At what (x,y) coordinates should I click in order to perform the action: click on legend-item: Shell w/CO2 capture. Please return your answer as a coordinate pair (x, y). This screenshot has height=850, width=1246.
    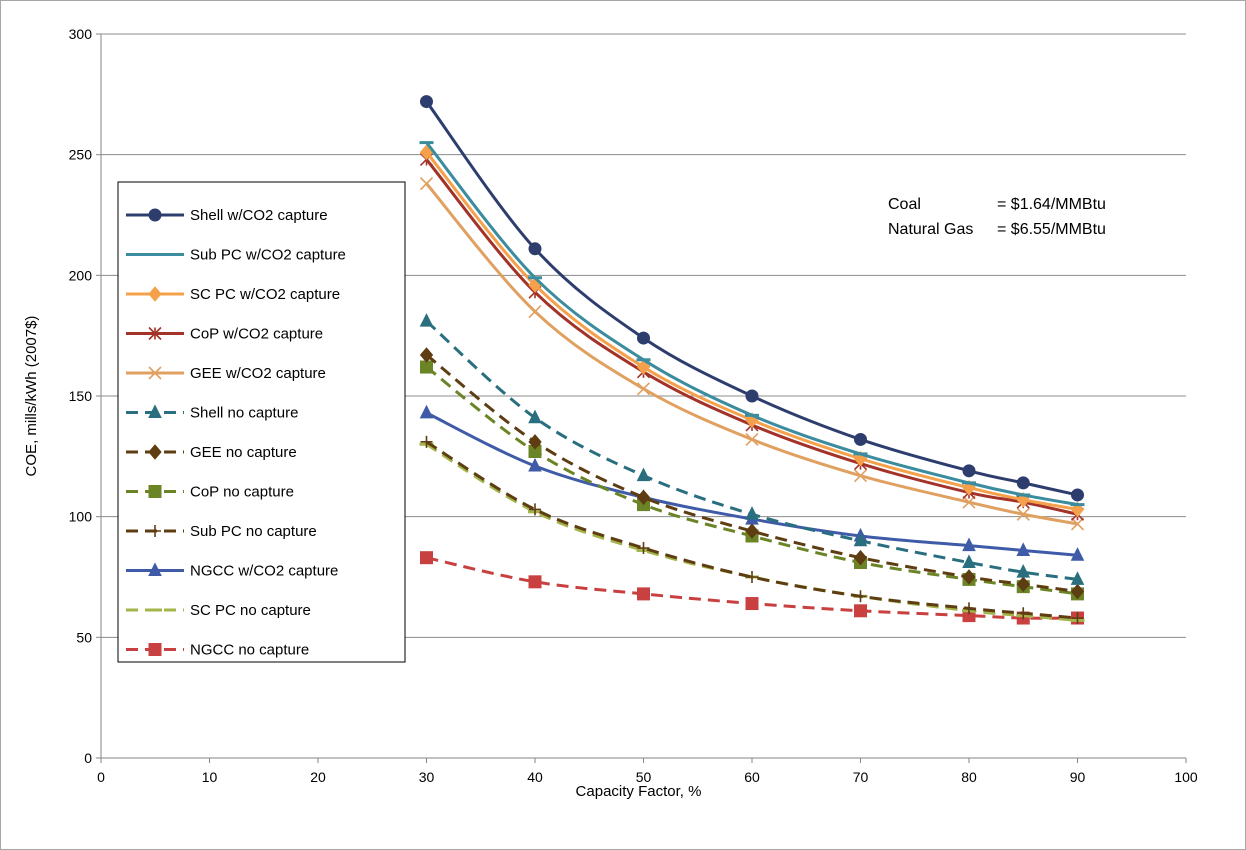
    Looking at the image, I should click on (227, 215).